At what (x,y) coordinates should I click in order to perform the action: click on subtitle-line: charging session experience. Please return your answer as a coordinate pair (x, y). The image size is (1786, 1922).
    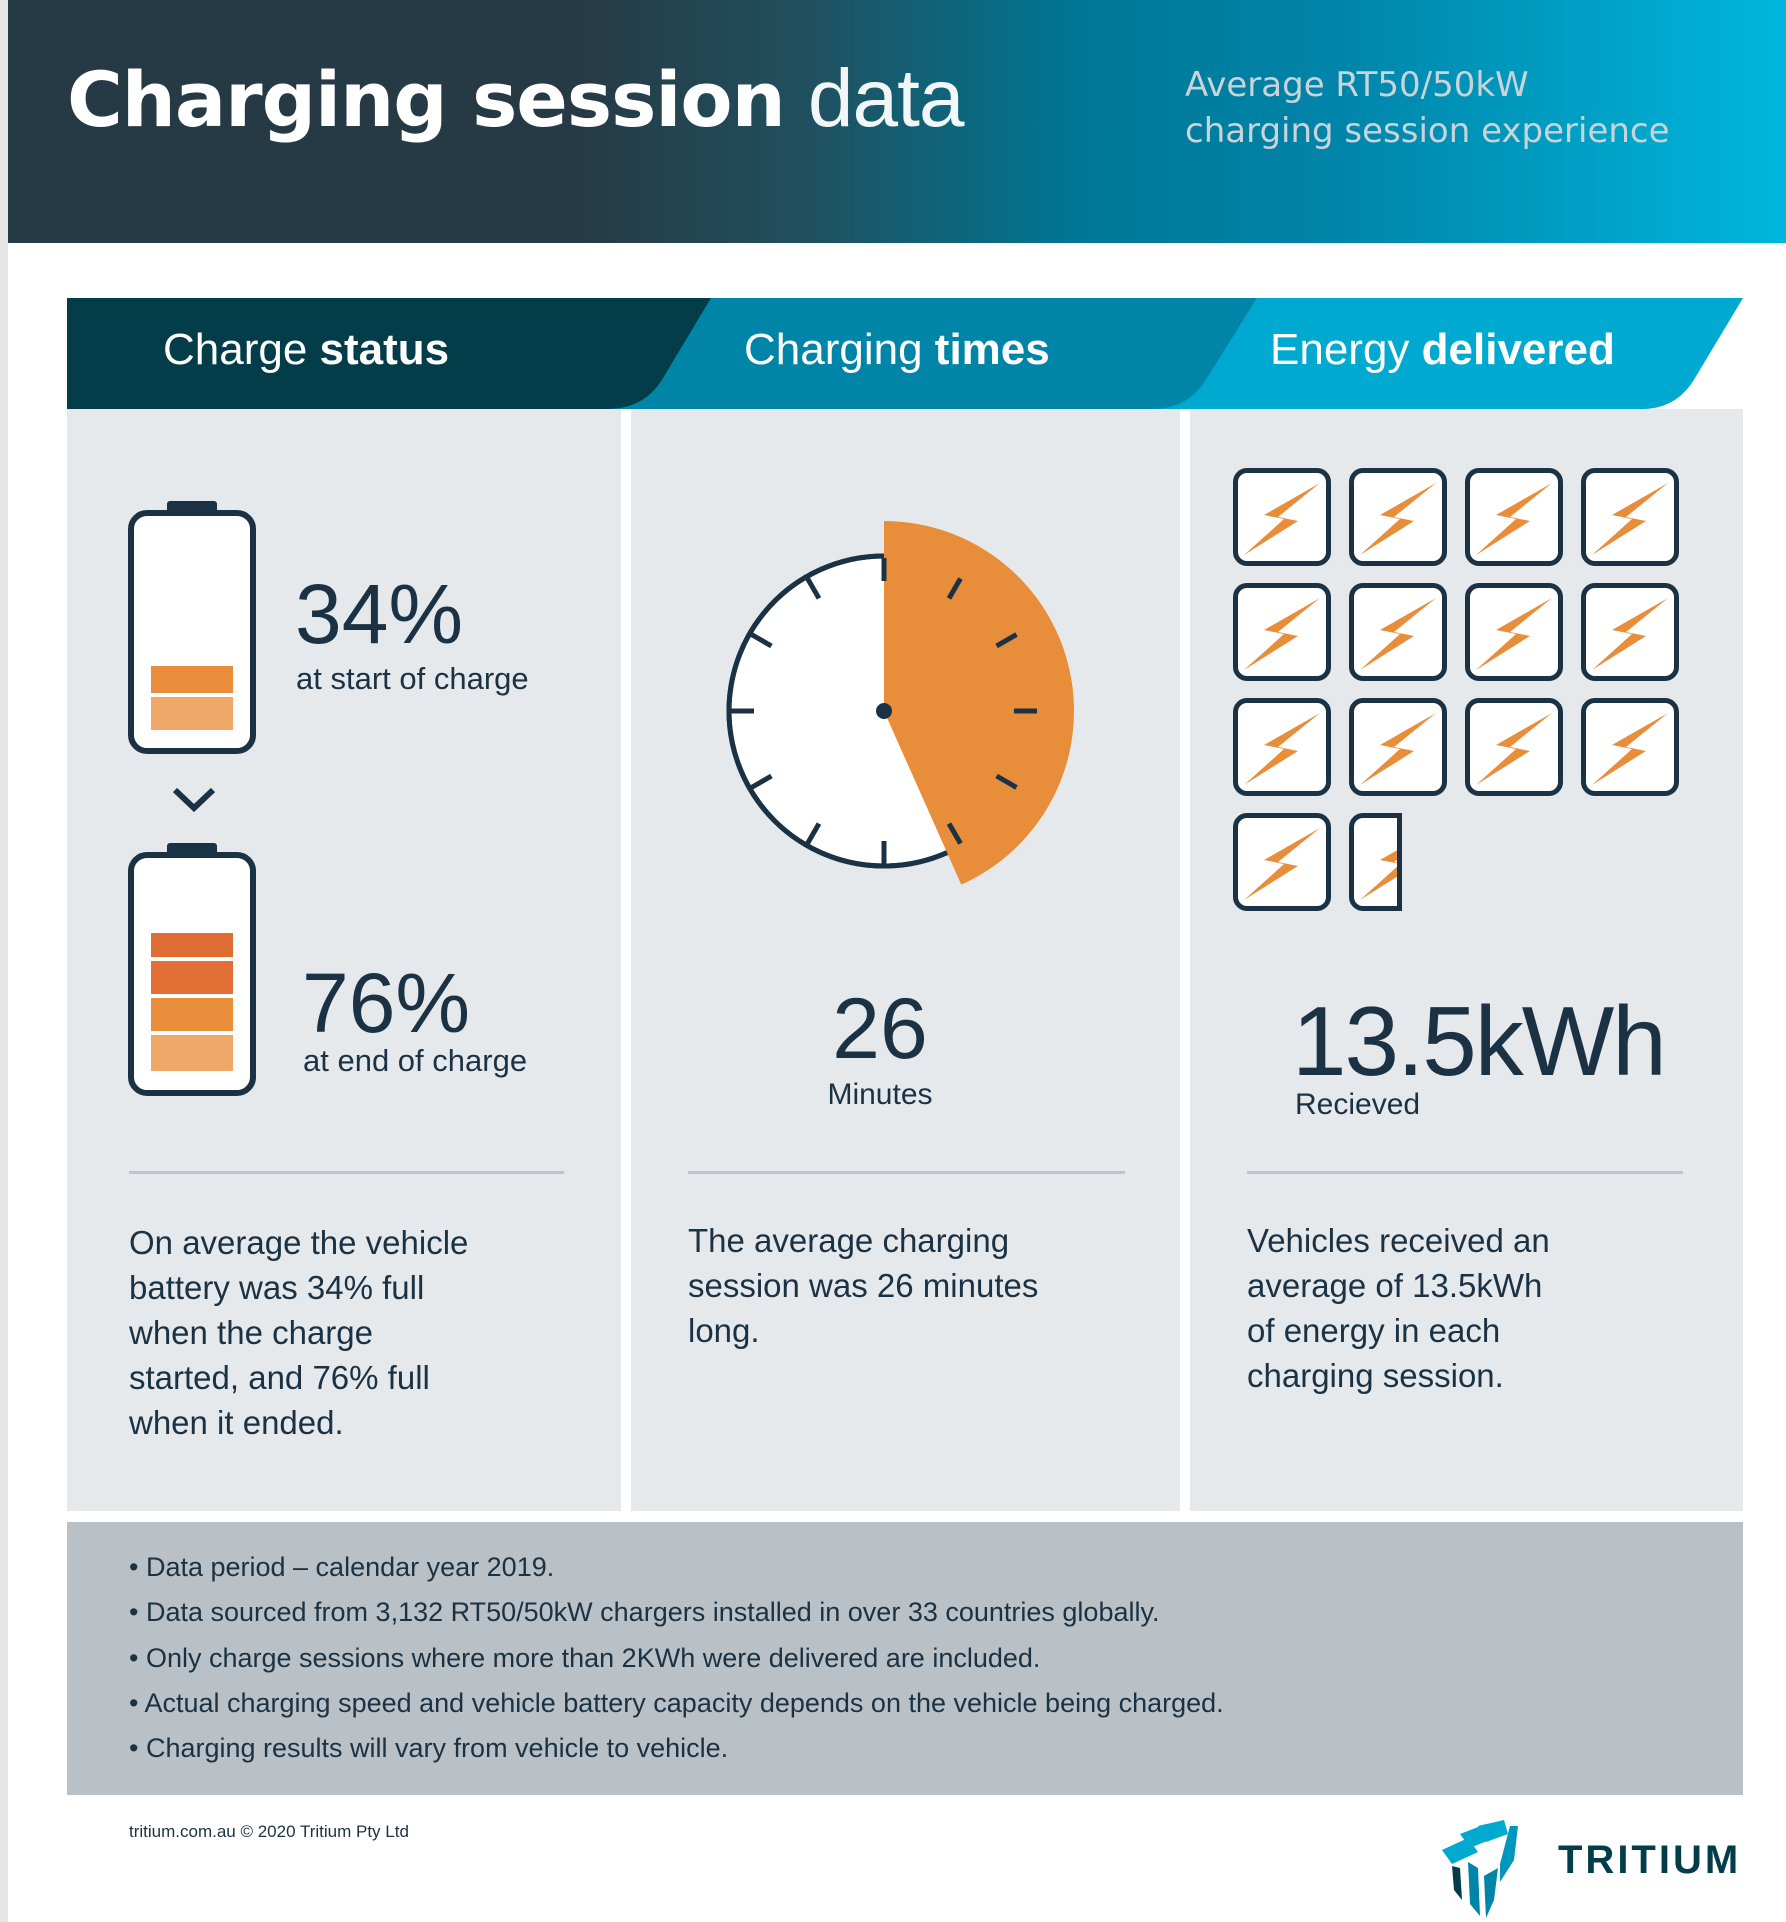
    Looking at the image, I should click on (1427, 131).